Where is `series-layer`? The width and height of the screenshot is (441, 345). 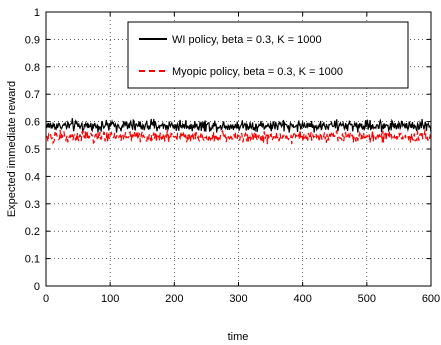 series-layer is located at coordinates (238, 132).